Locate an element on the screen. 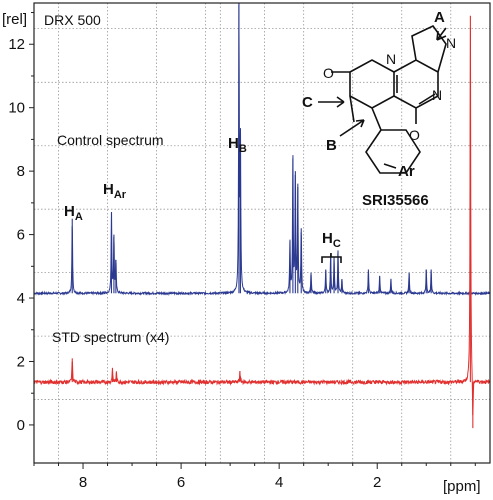  peak-label-har: HAr is located at coordinates (115, 191).